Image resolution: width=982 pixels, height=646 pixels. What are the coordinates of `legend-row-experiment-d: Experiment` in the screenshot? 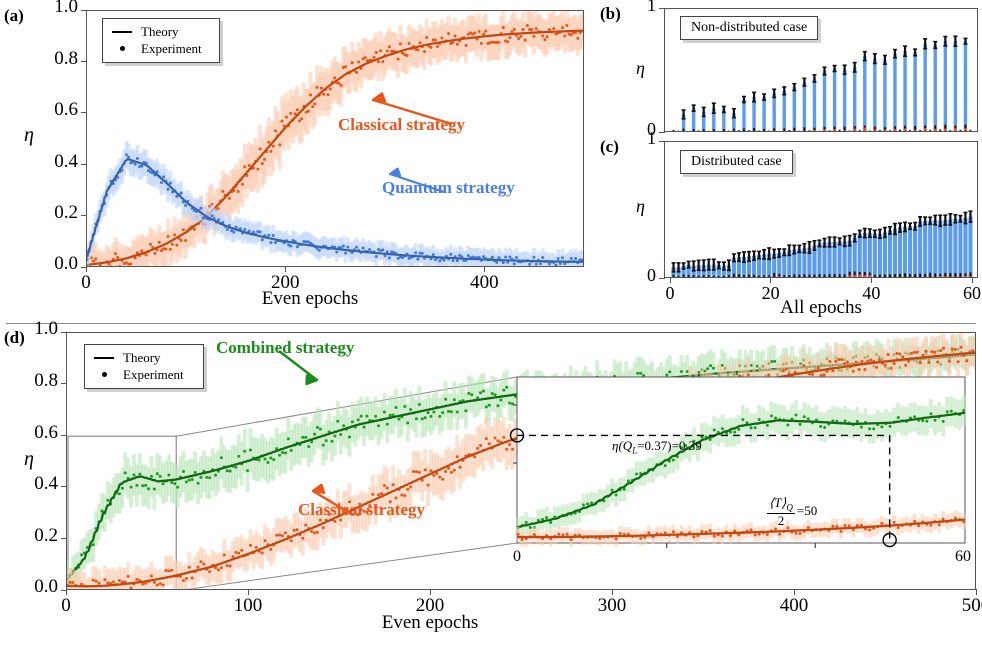 It's located at (143, 374).